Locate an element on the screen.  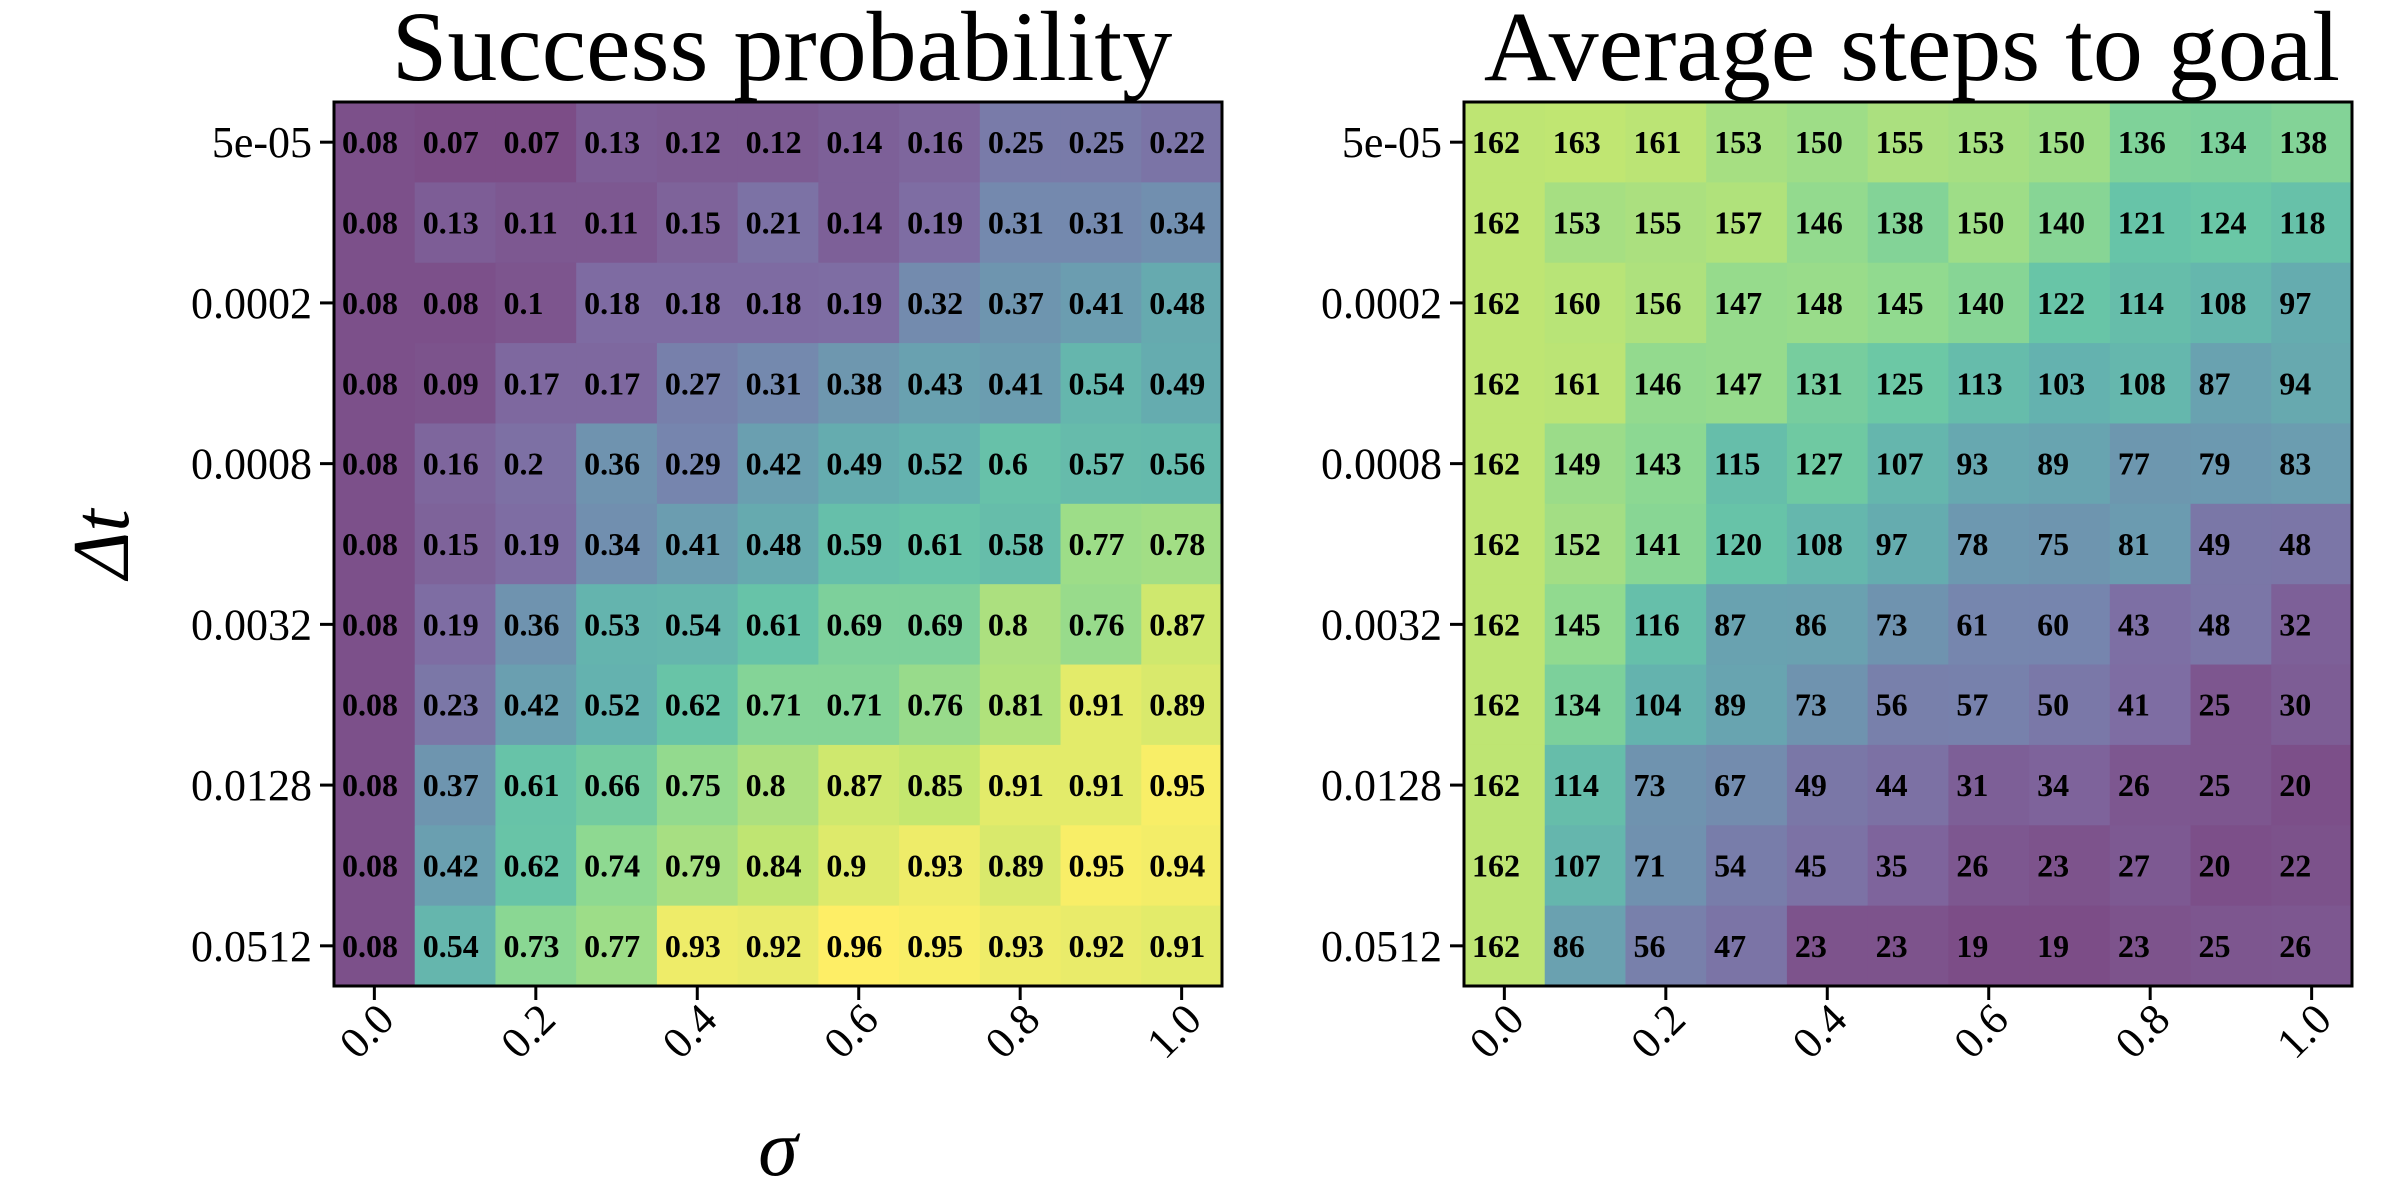
steps-cell-label-r7-c9: 25 is located at coordinates (2215, 705).